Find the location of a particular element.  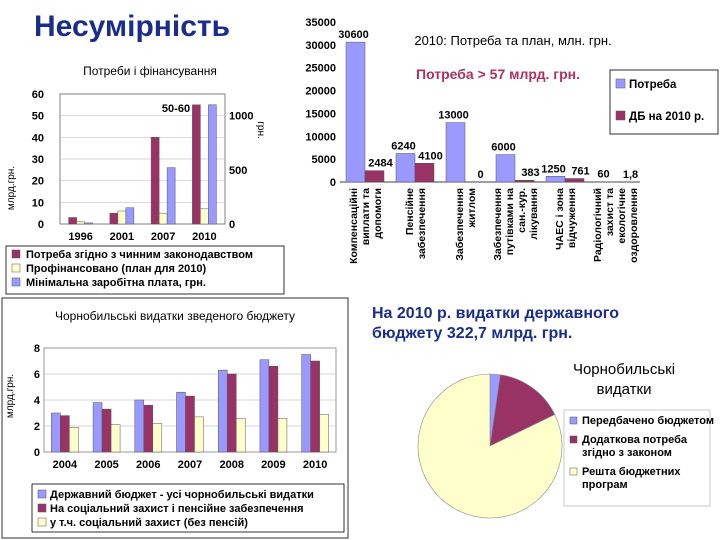

y-tick-label: 60 is located at coordinates (38, 95).